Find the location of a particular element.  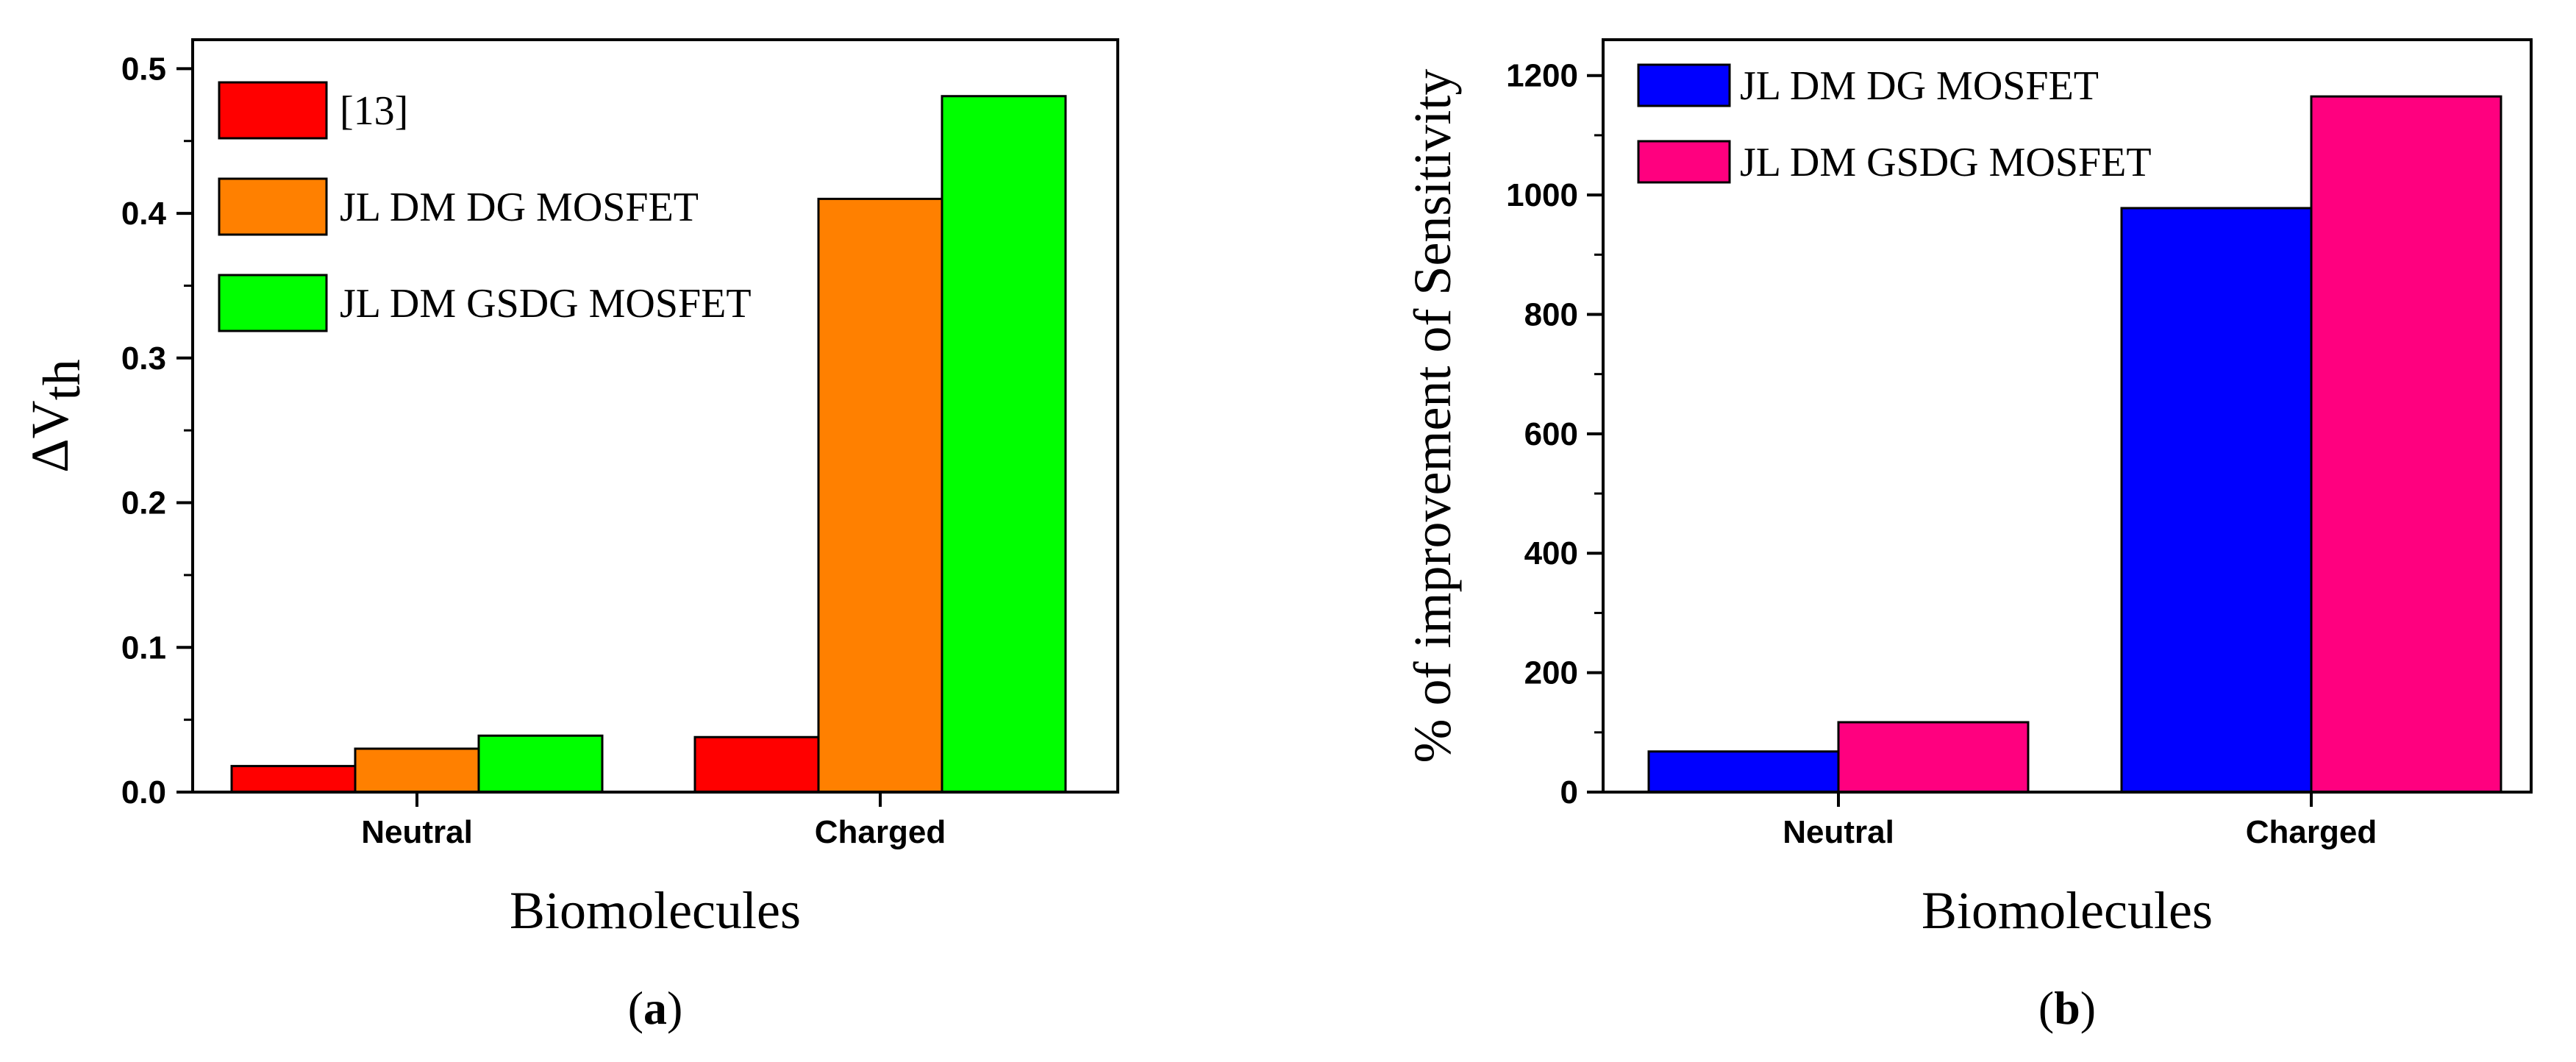

y-tick-label: 800 is located at coordinates (1551, 314).